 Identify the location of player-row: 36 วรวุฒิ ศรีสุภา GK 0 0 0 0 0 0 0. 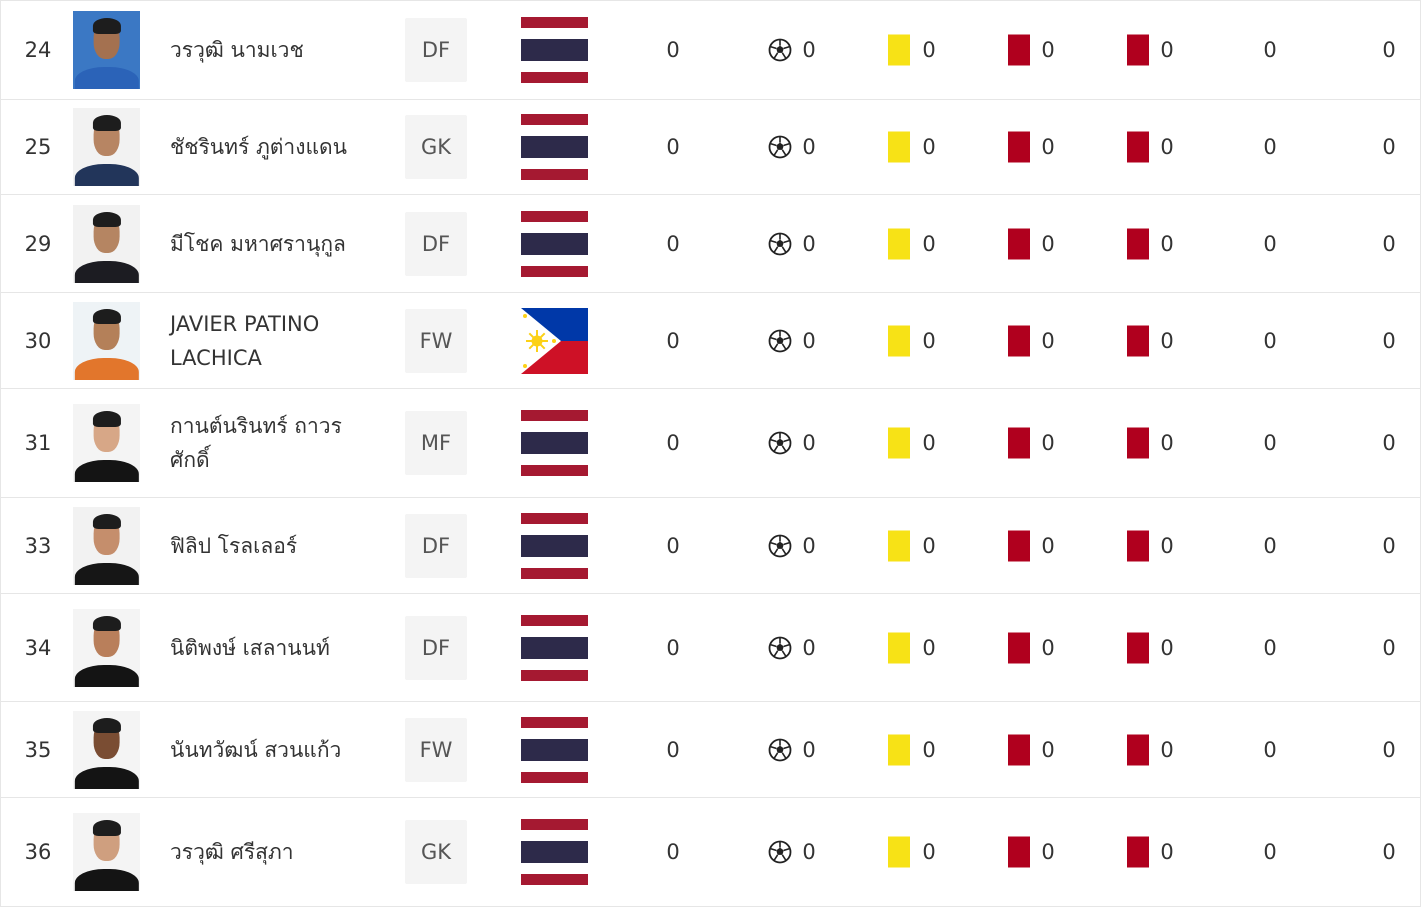
(710, 852).